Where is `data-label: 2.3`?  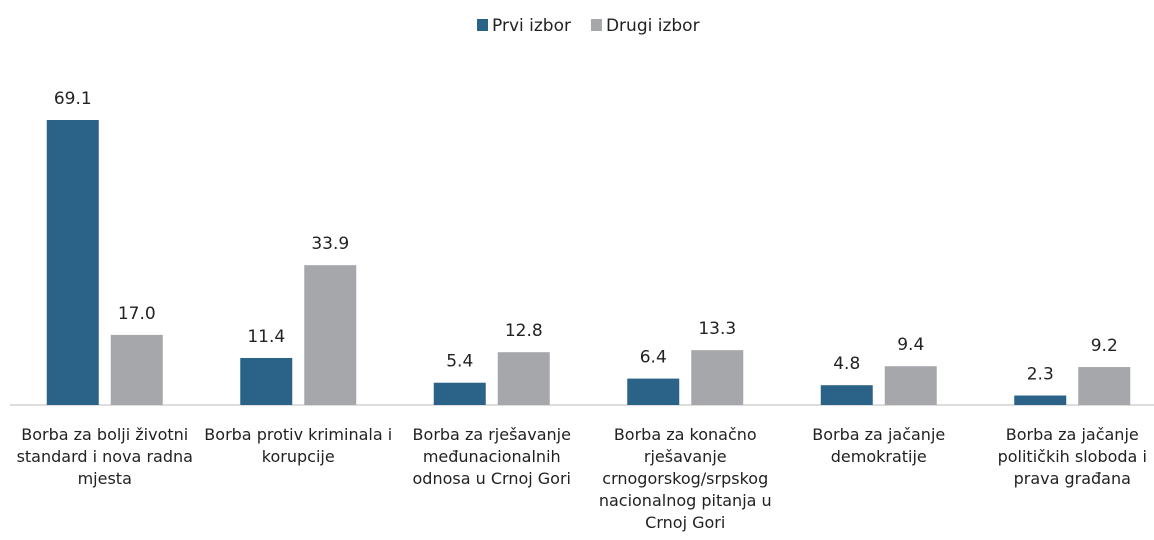
data-label: 2.3 is located at coordinates (1040, 375).